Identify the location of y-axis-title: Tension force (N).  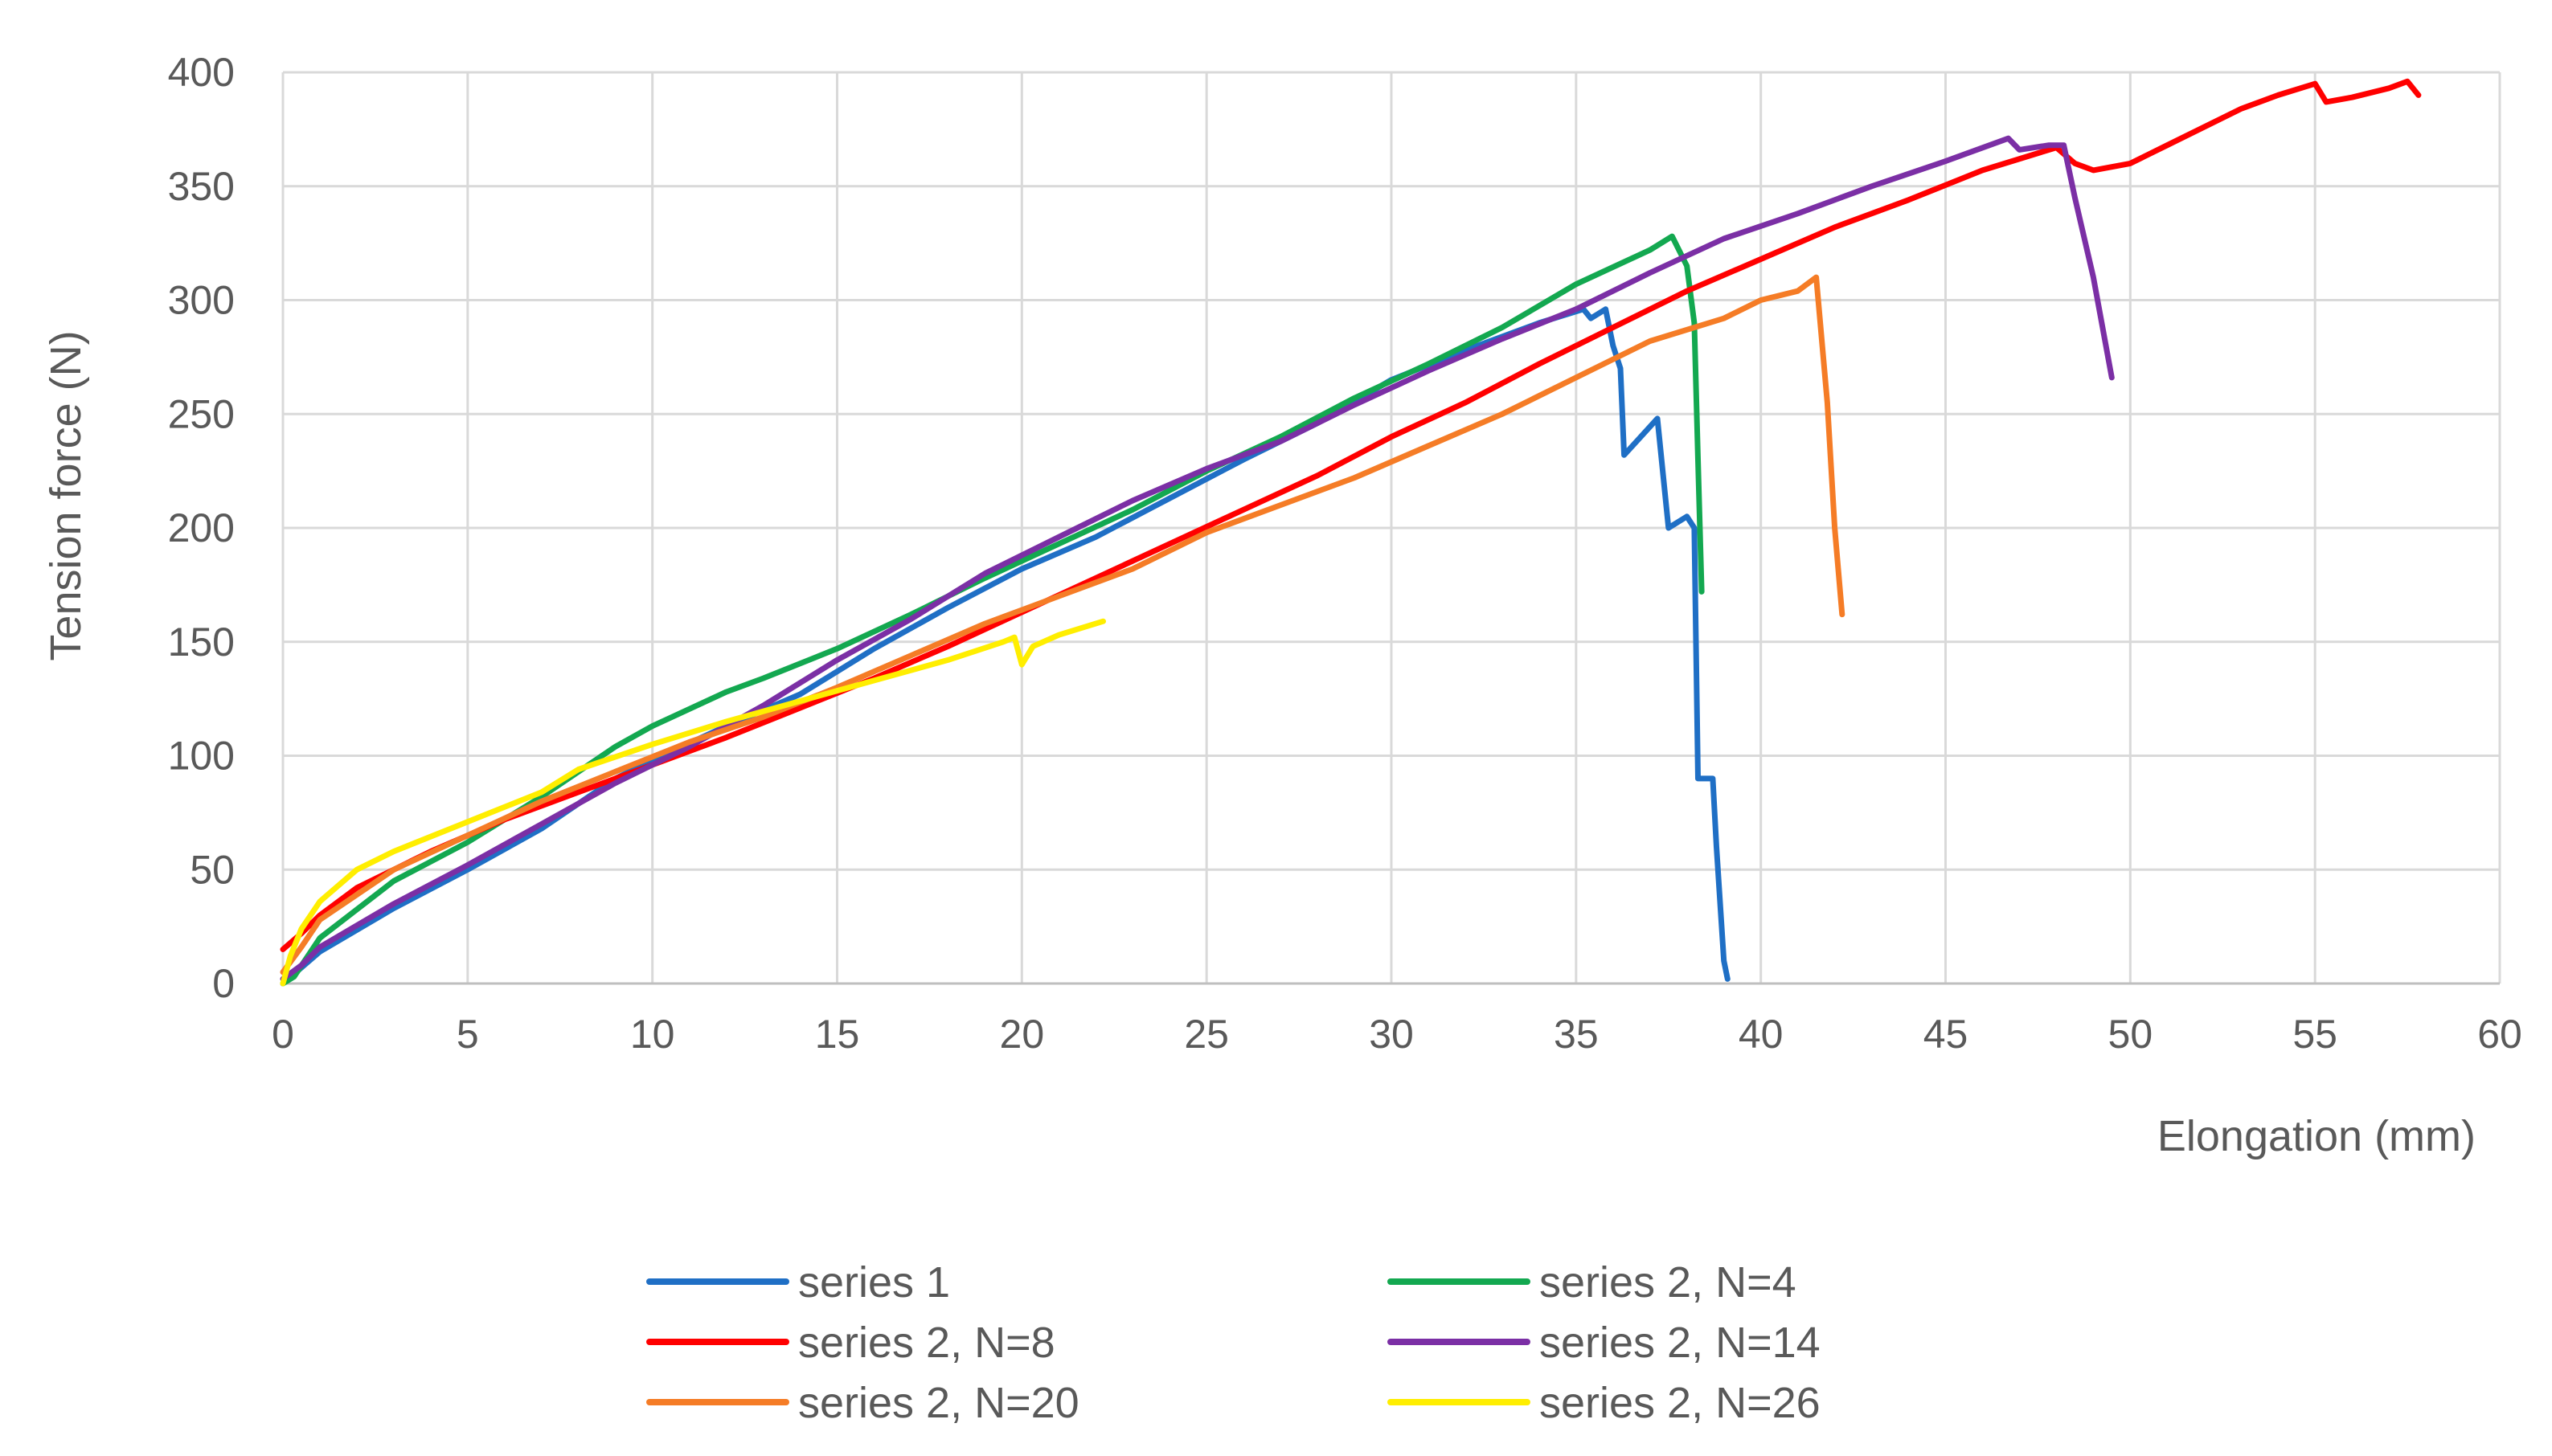
(66, 496).